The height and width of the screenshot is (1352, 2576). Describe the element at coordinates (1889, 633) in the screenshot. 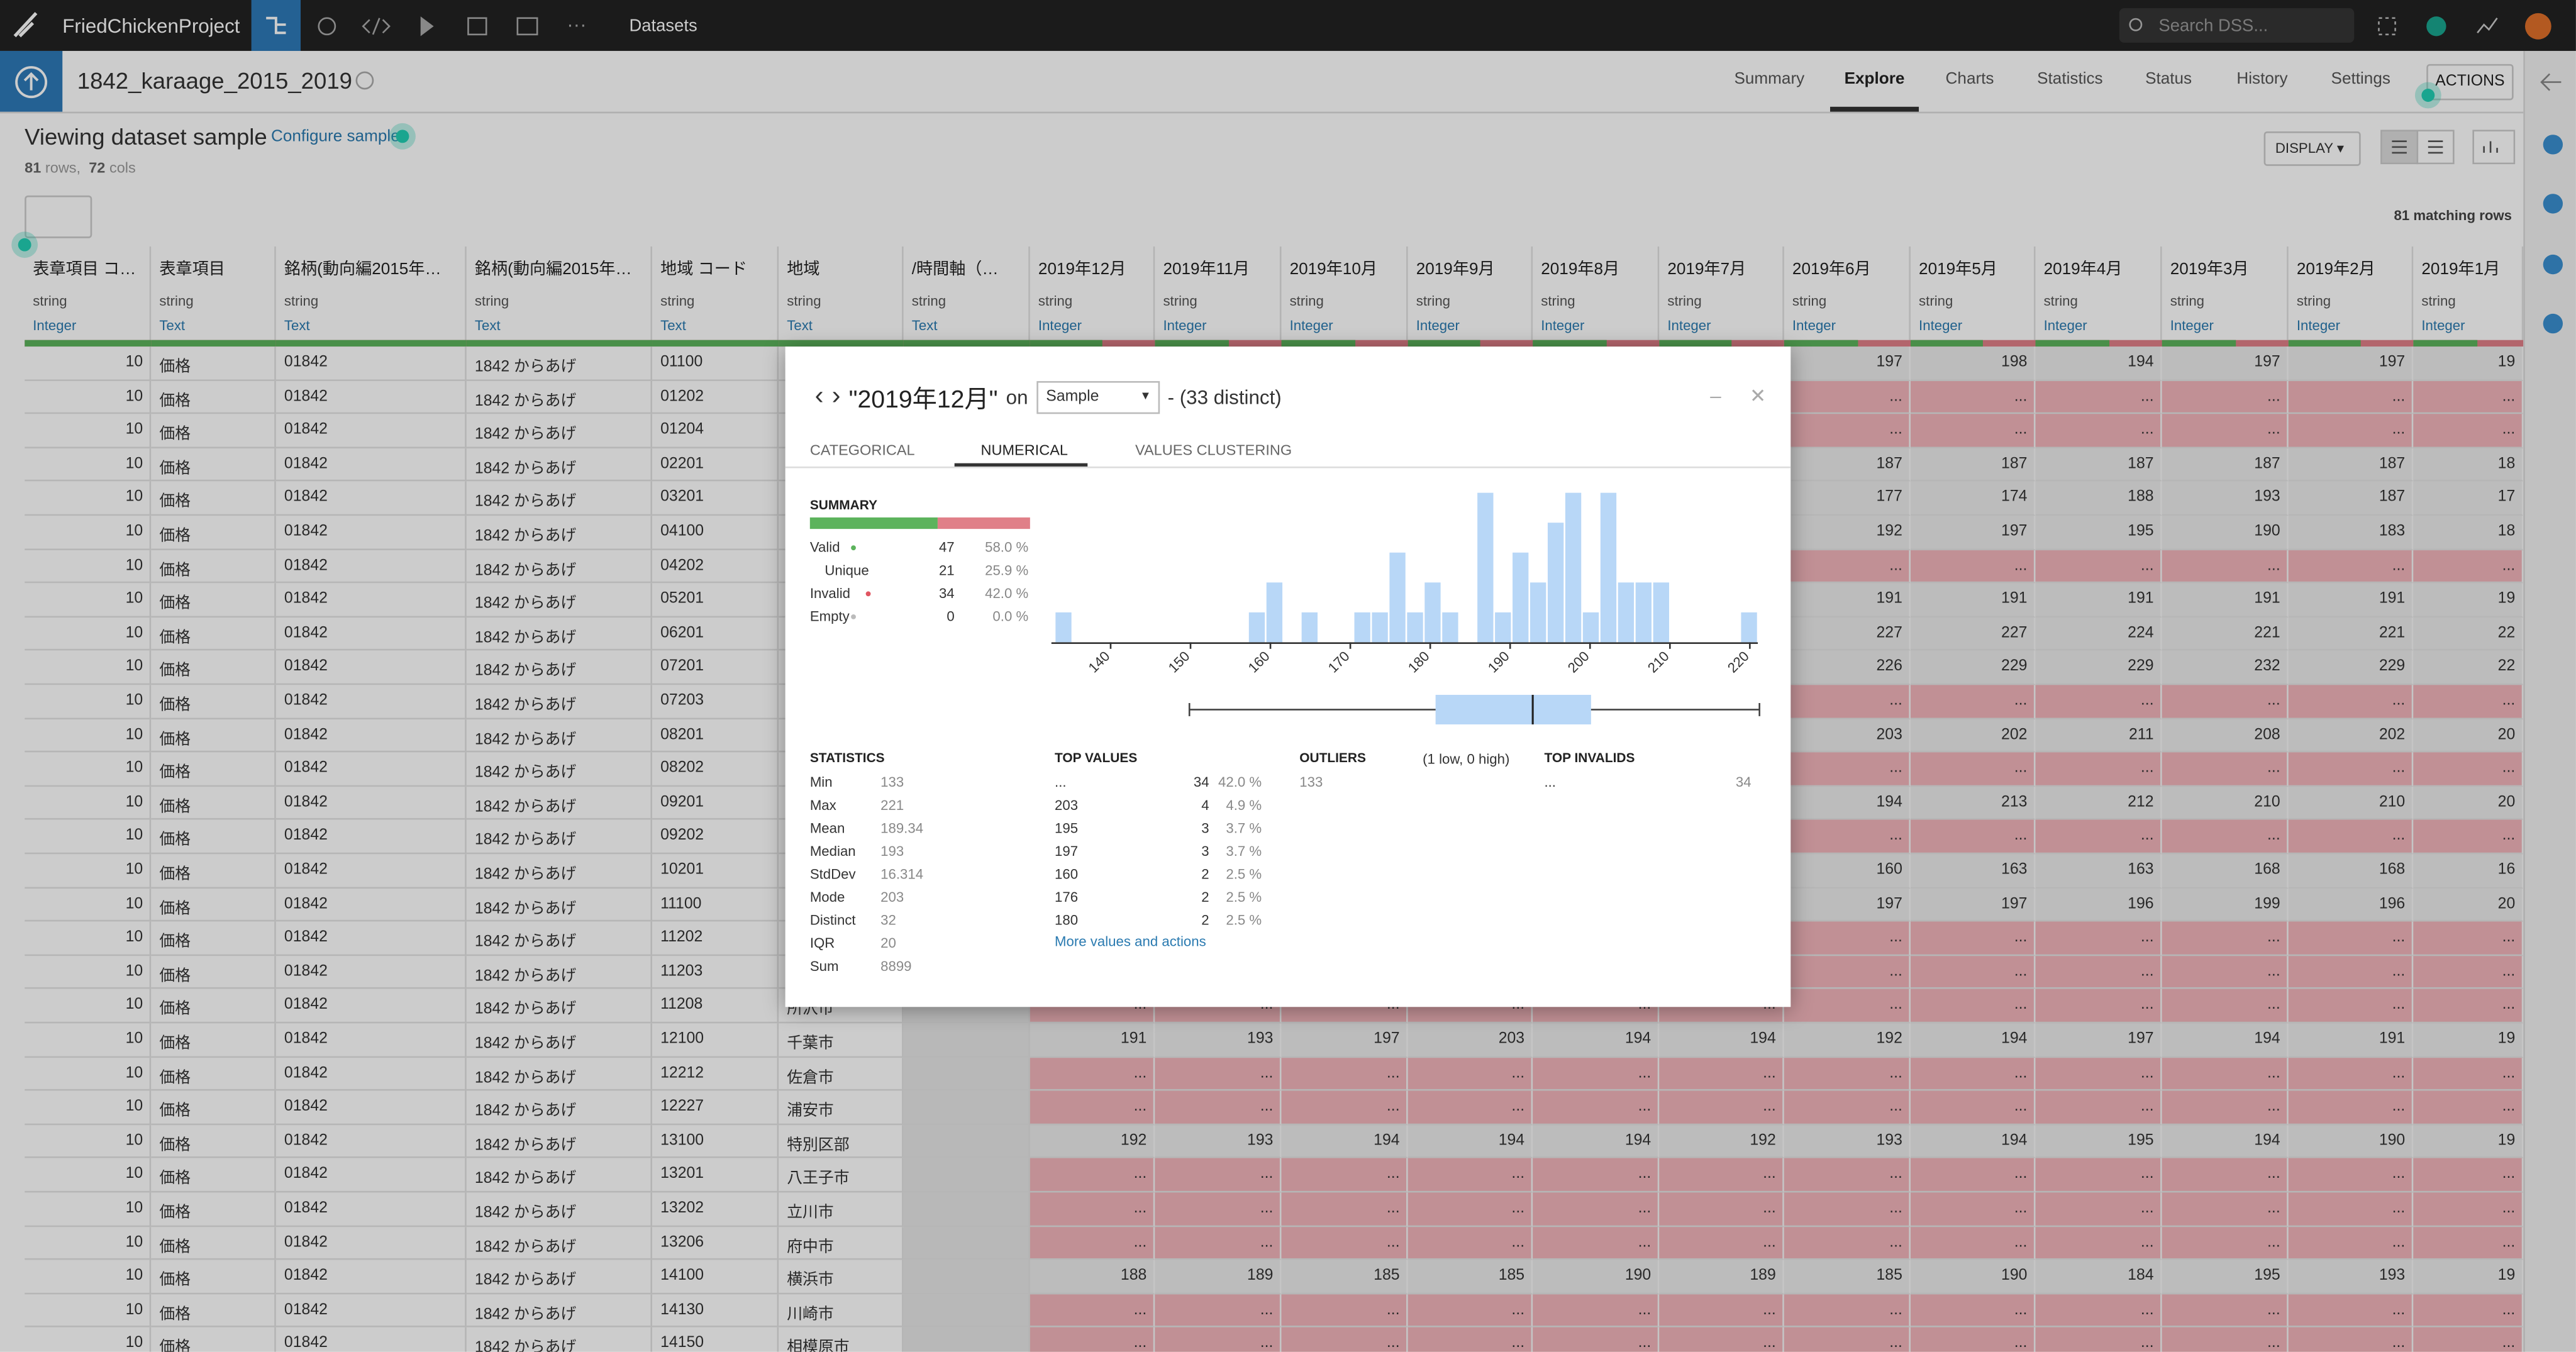

I see `cell-text: 227` at that location.